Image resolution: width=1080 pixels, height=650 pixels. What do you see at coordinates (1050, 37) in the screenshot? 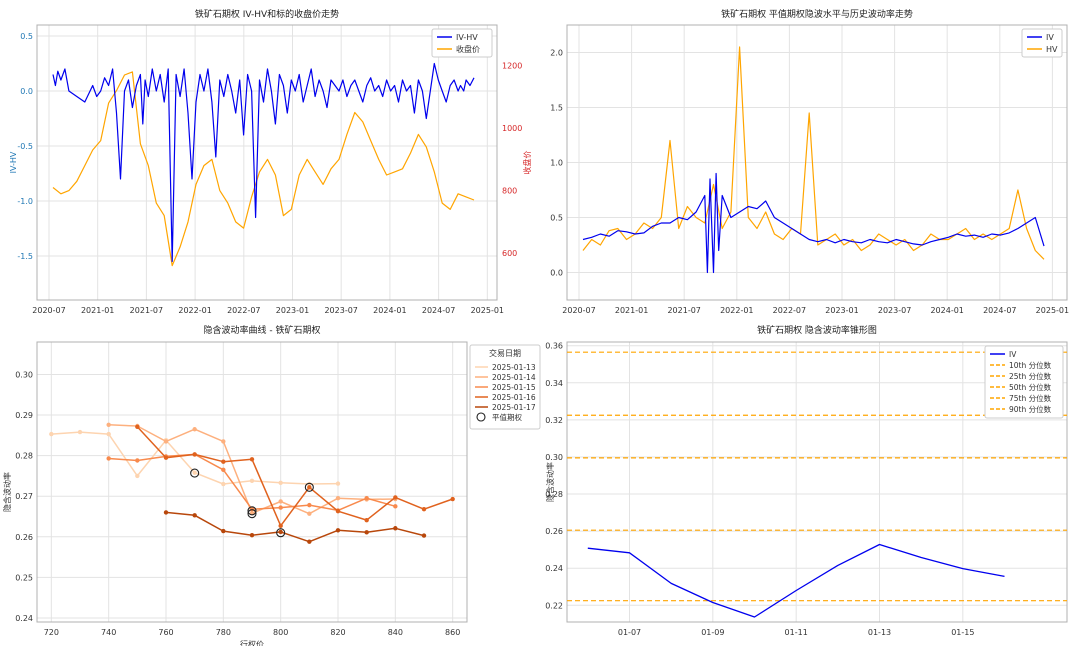
I see `c2-legend-label: IV` at bounding box center [1050, 37].